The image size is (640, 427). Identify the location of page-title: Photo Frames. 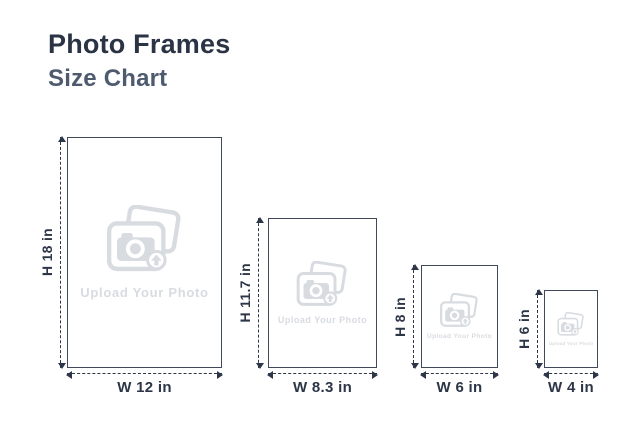
(139, 44).